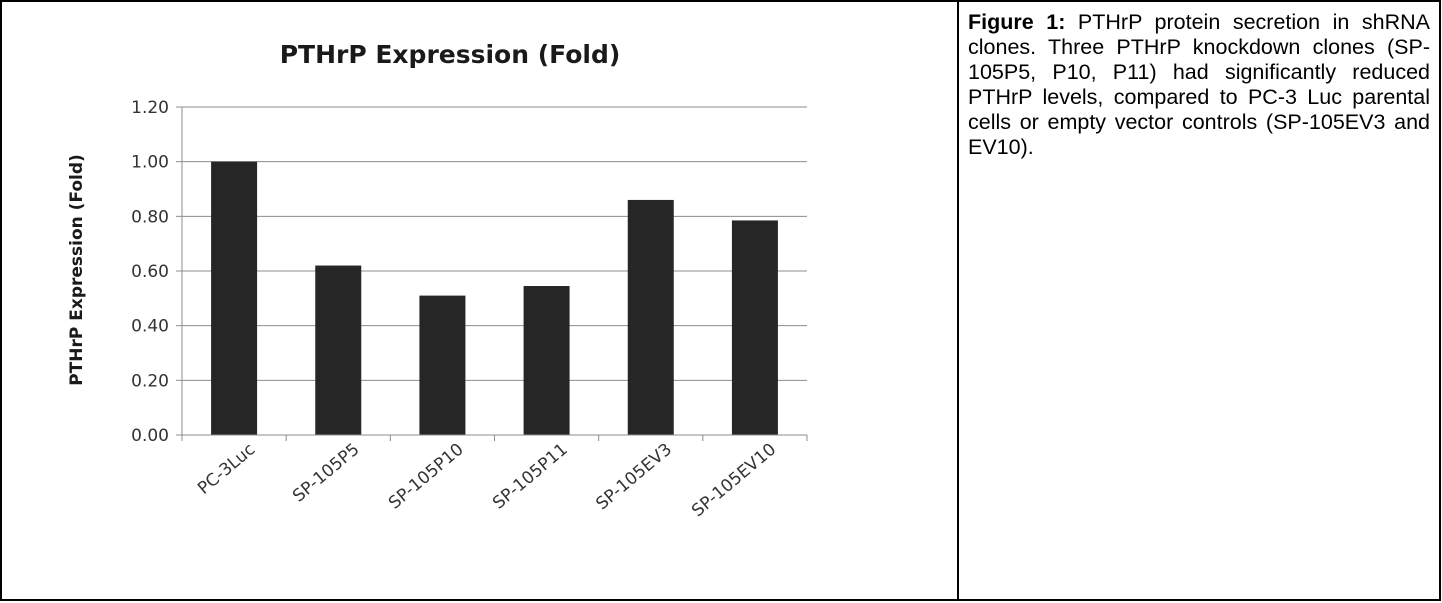 This screenshot has width=1442, height=603. I want to click on y-tick-label: 0.00, so click(150, 436).